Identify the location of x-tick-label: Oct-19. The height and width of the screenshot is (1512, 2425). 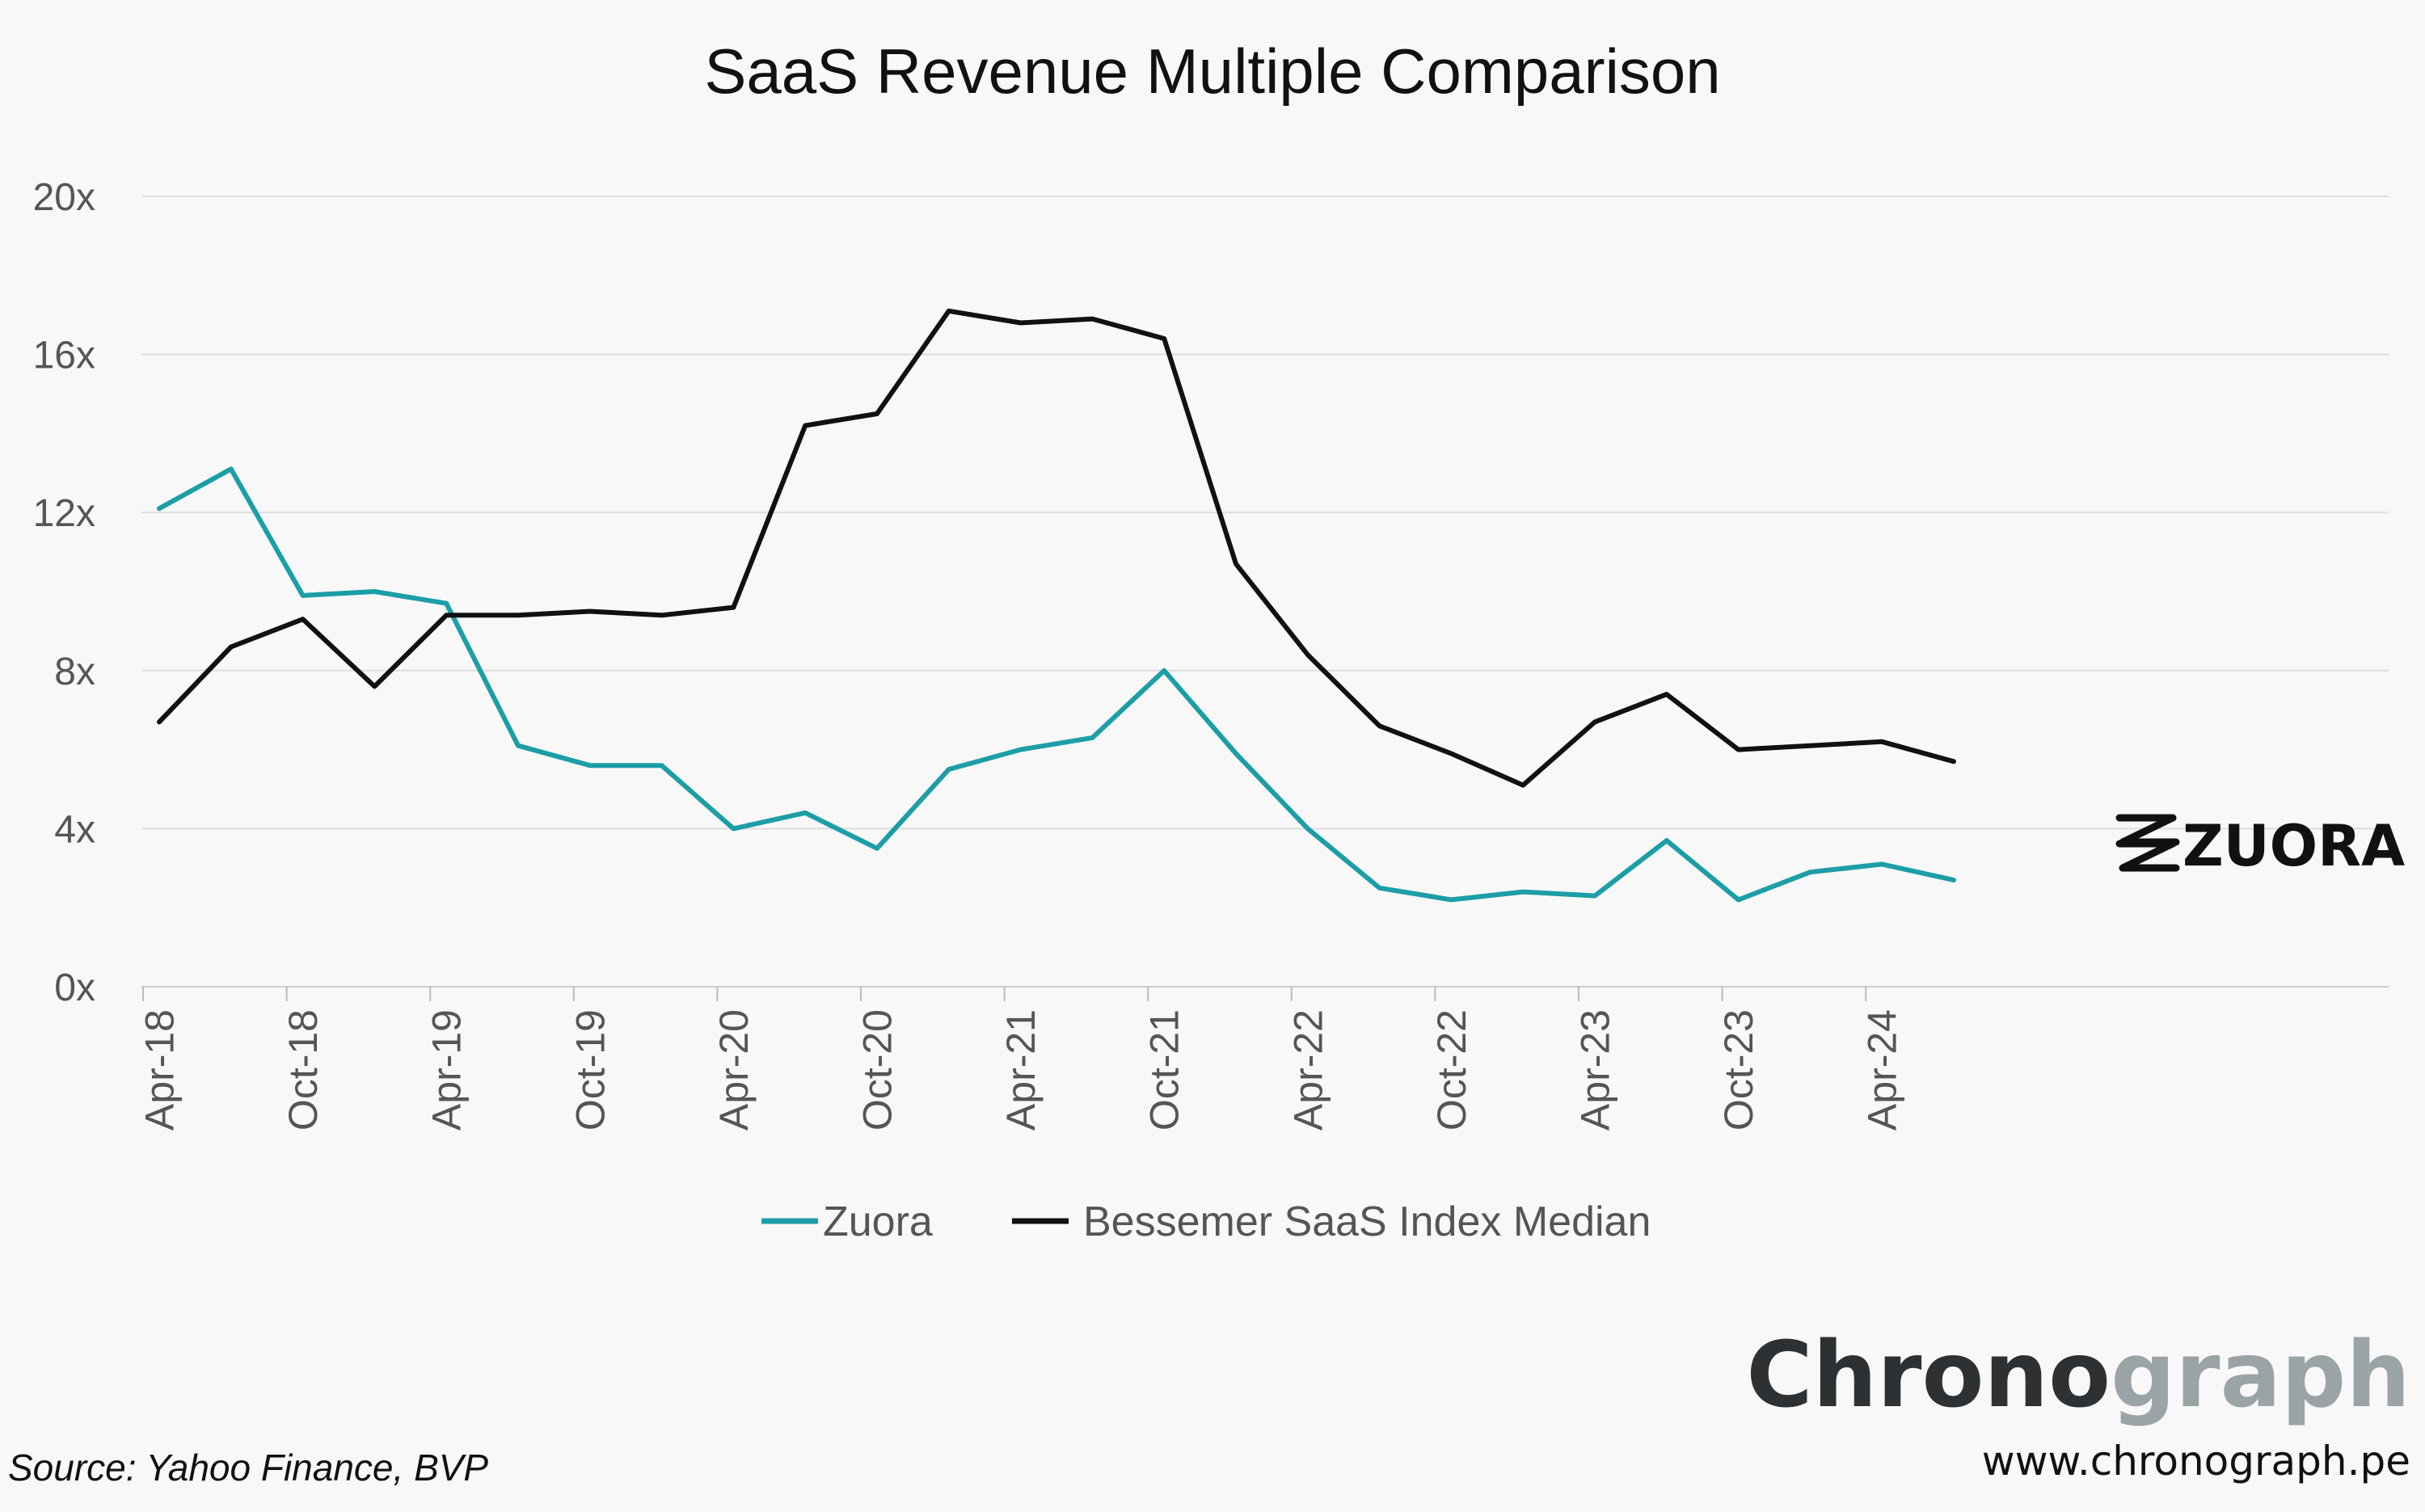
(590, 1070).